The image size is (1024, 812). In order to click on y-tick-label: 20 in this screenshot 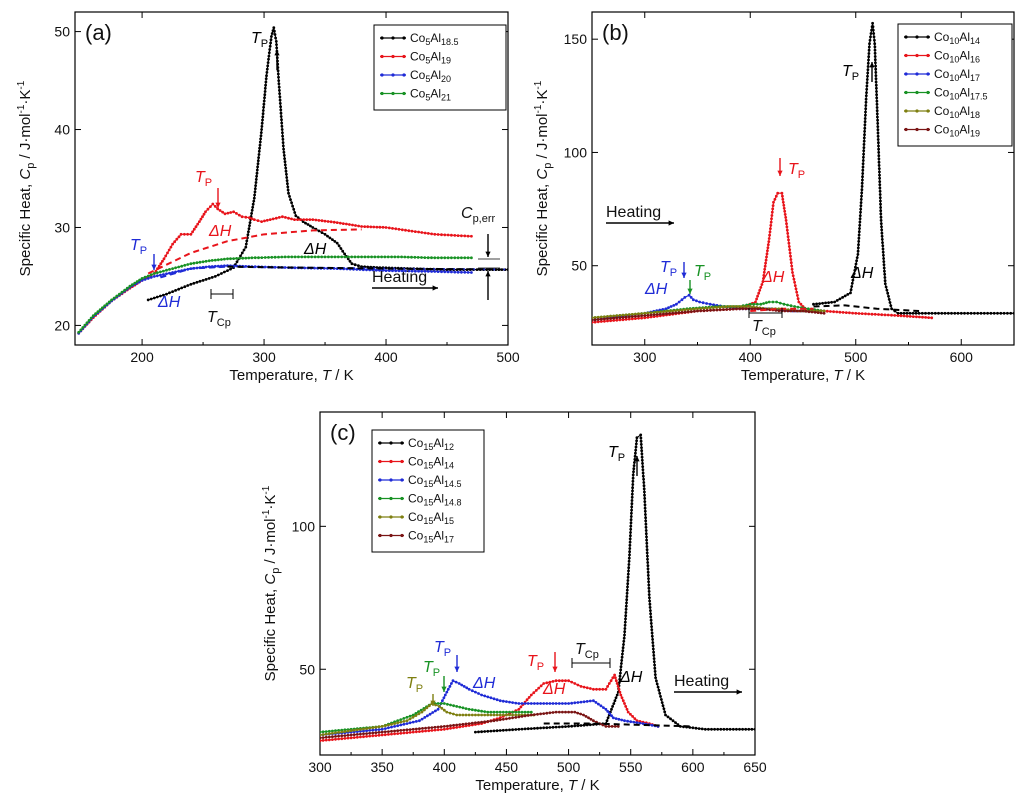, I will do `click(62, 325)`.